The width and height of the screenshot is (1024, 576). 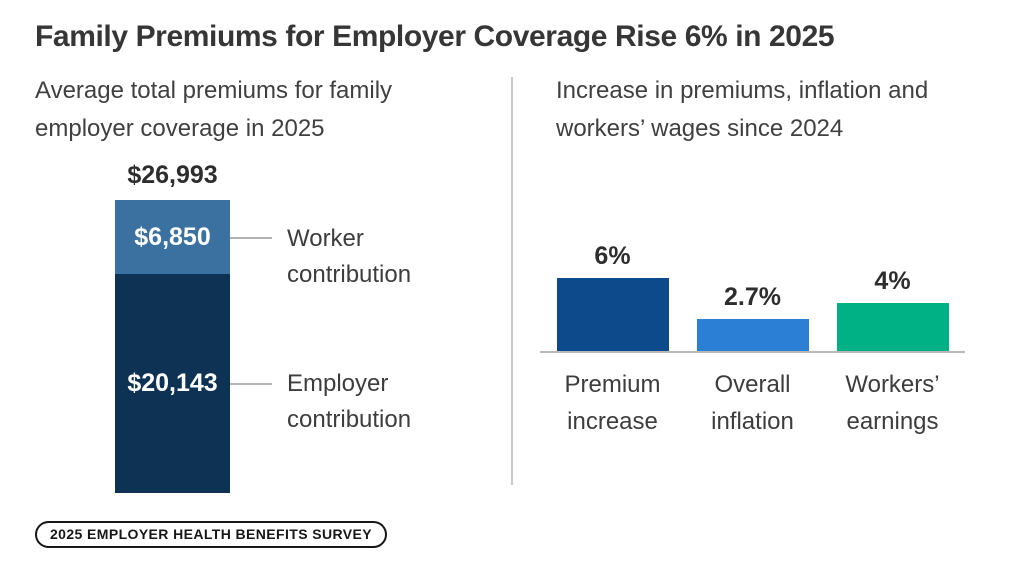 I want to click on workers-earnings-label: Workers’ earnings, so click(x=892, y=403).